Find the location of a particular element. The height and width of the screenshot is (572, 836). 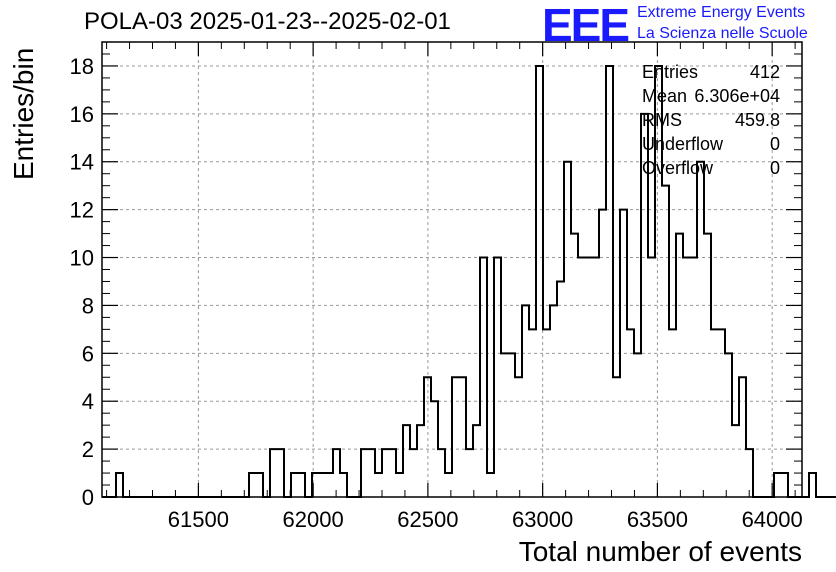

y-tick-label: 16 is located at coordinates (82, 114).